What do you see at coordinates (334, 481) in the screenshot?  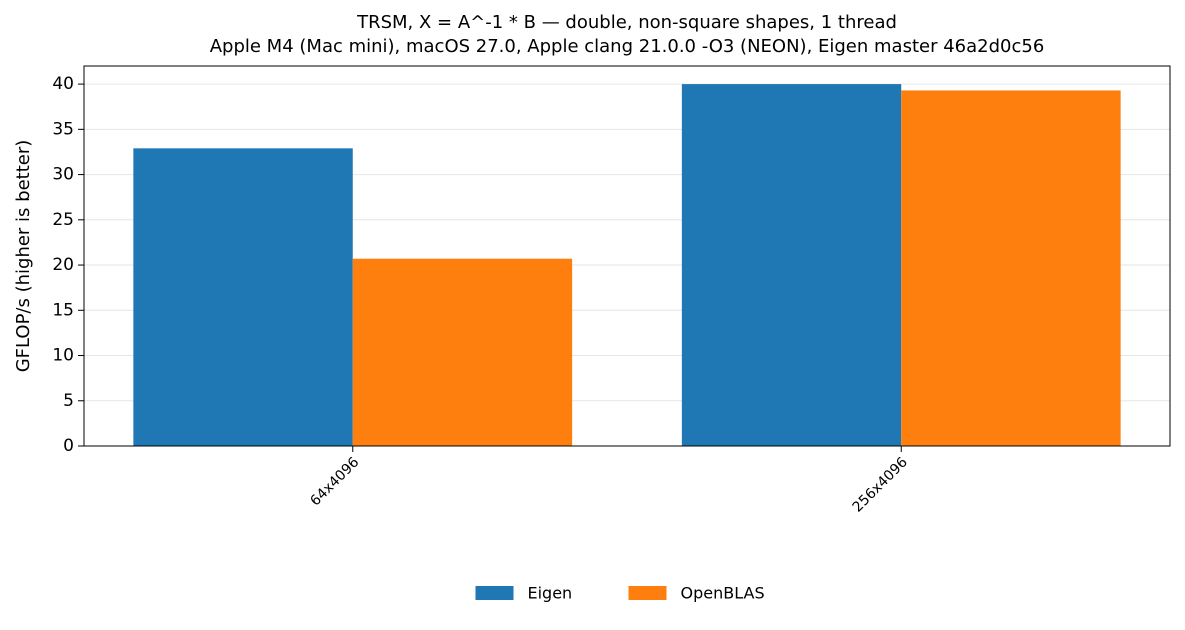 I see `x-tick-label: 64x4096` at bounding box center [334, 481].